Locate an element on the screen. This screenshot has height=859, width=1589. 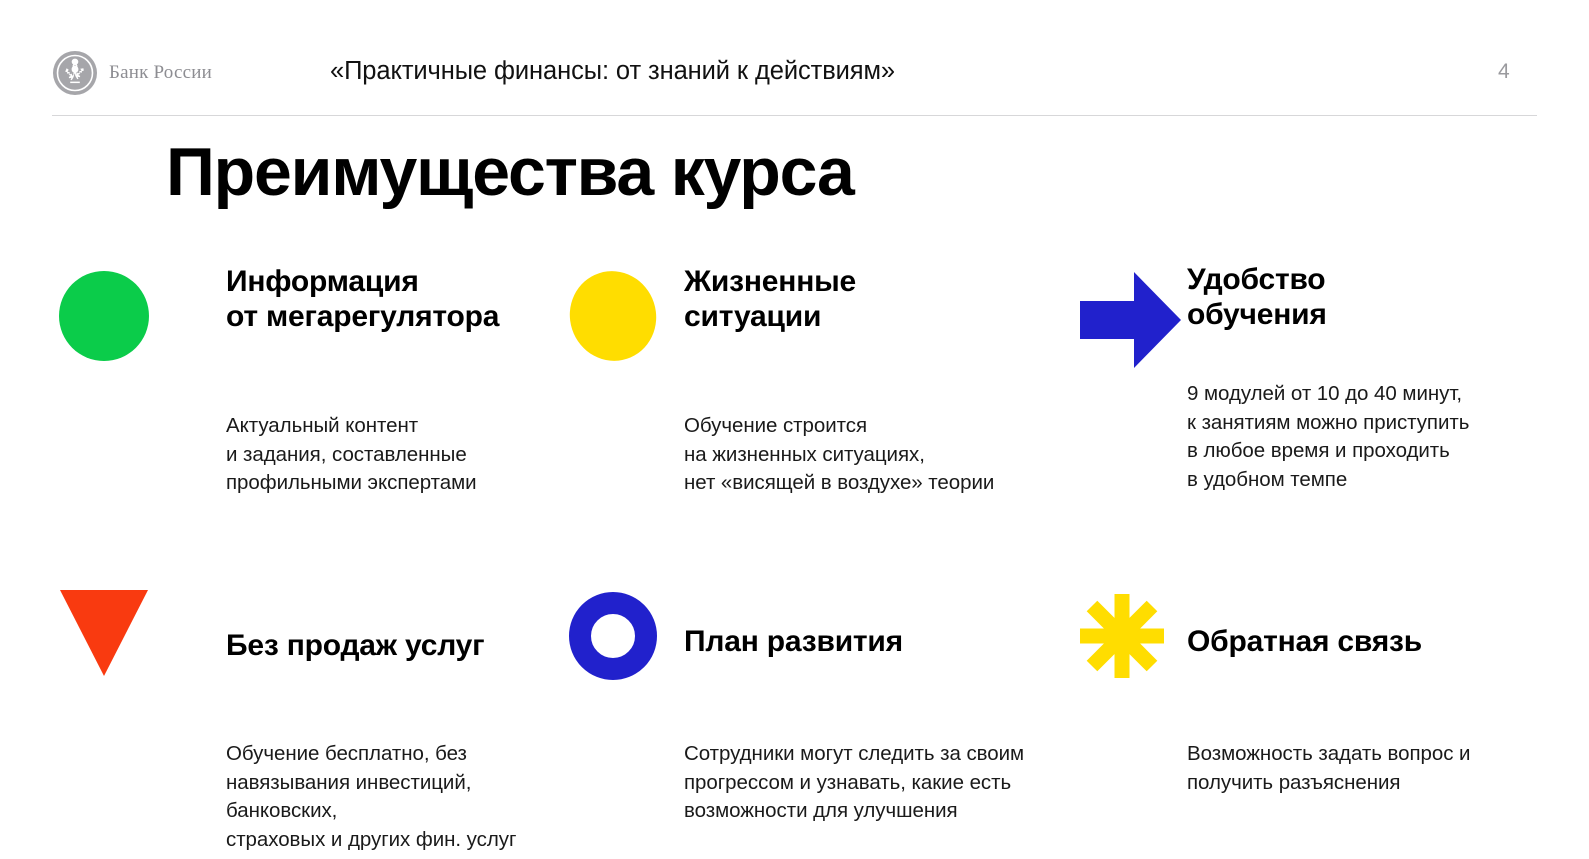
red-triangle-down-icon is located at coordinates (112, 644).